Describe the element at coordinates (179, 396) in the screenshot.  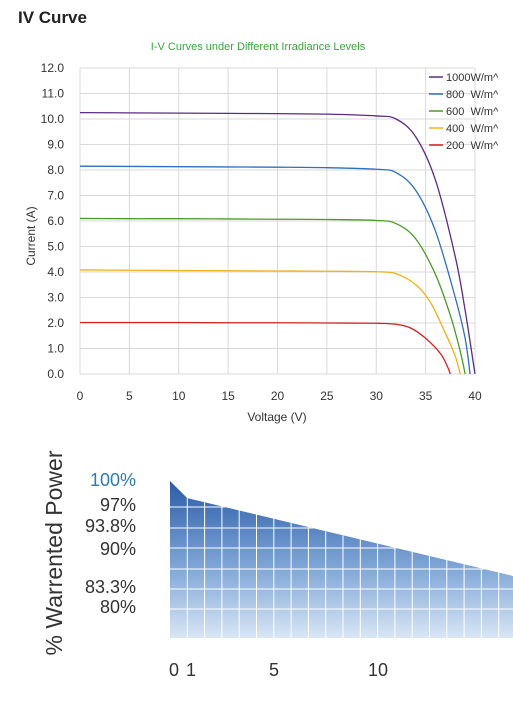
I see `iv-x-tick-label: 10` at that location.